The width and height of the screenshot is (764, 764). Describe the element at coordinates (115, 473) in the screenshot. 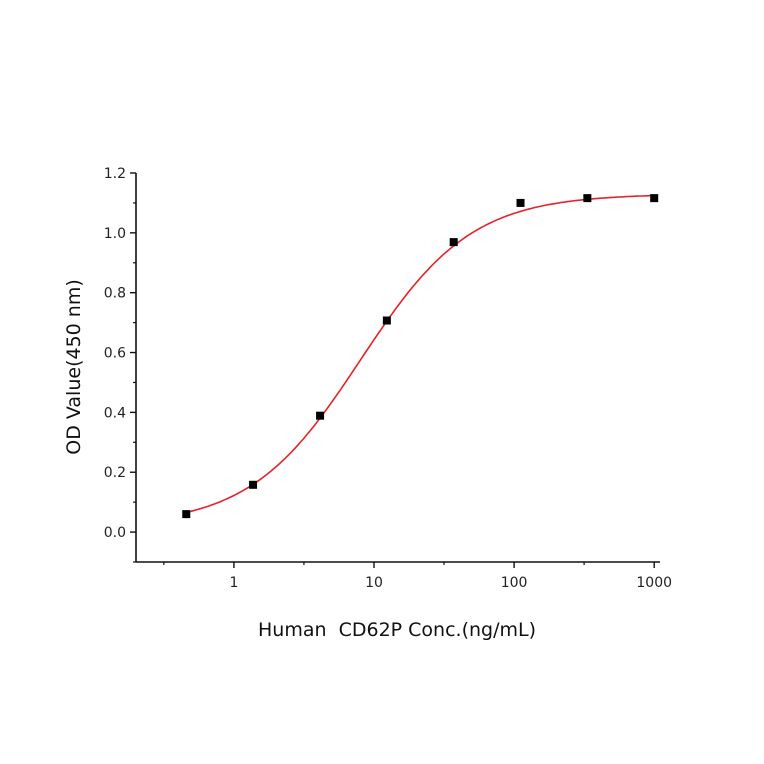

I see `y-tick-label: 0.2` at that location.